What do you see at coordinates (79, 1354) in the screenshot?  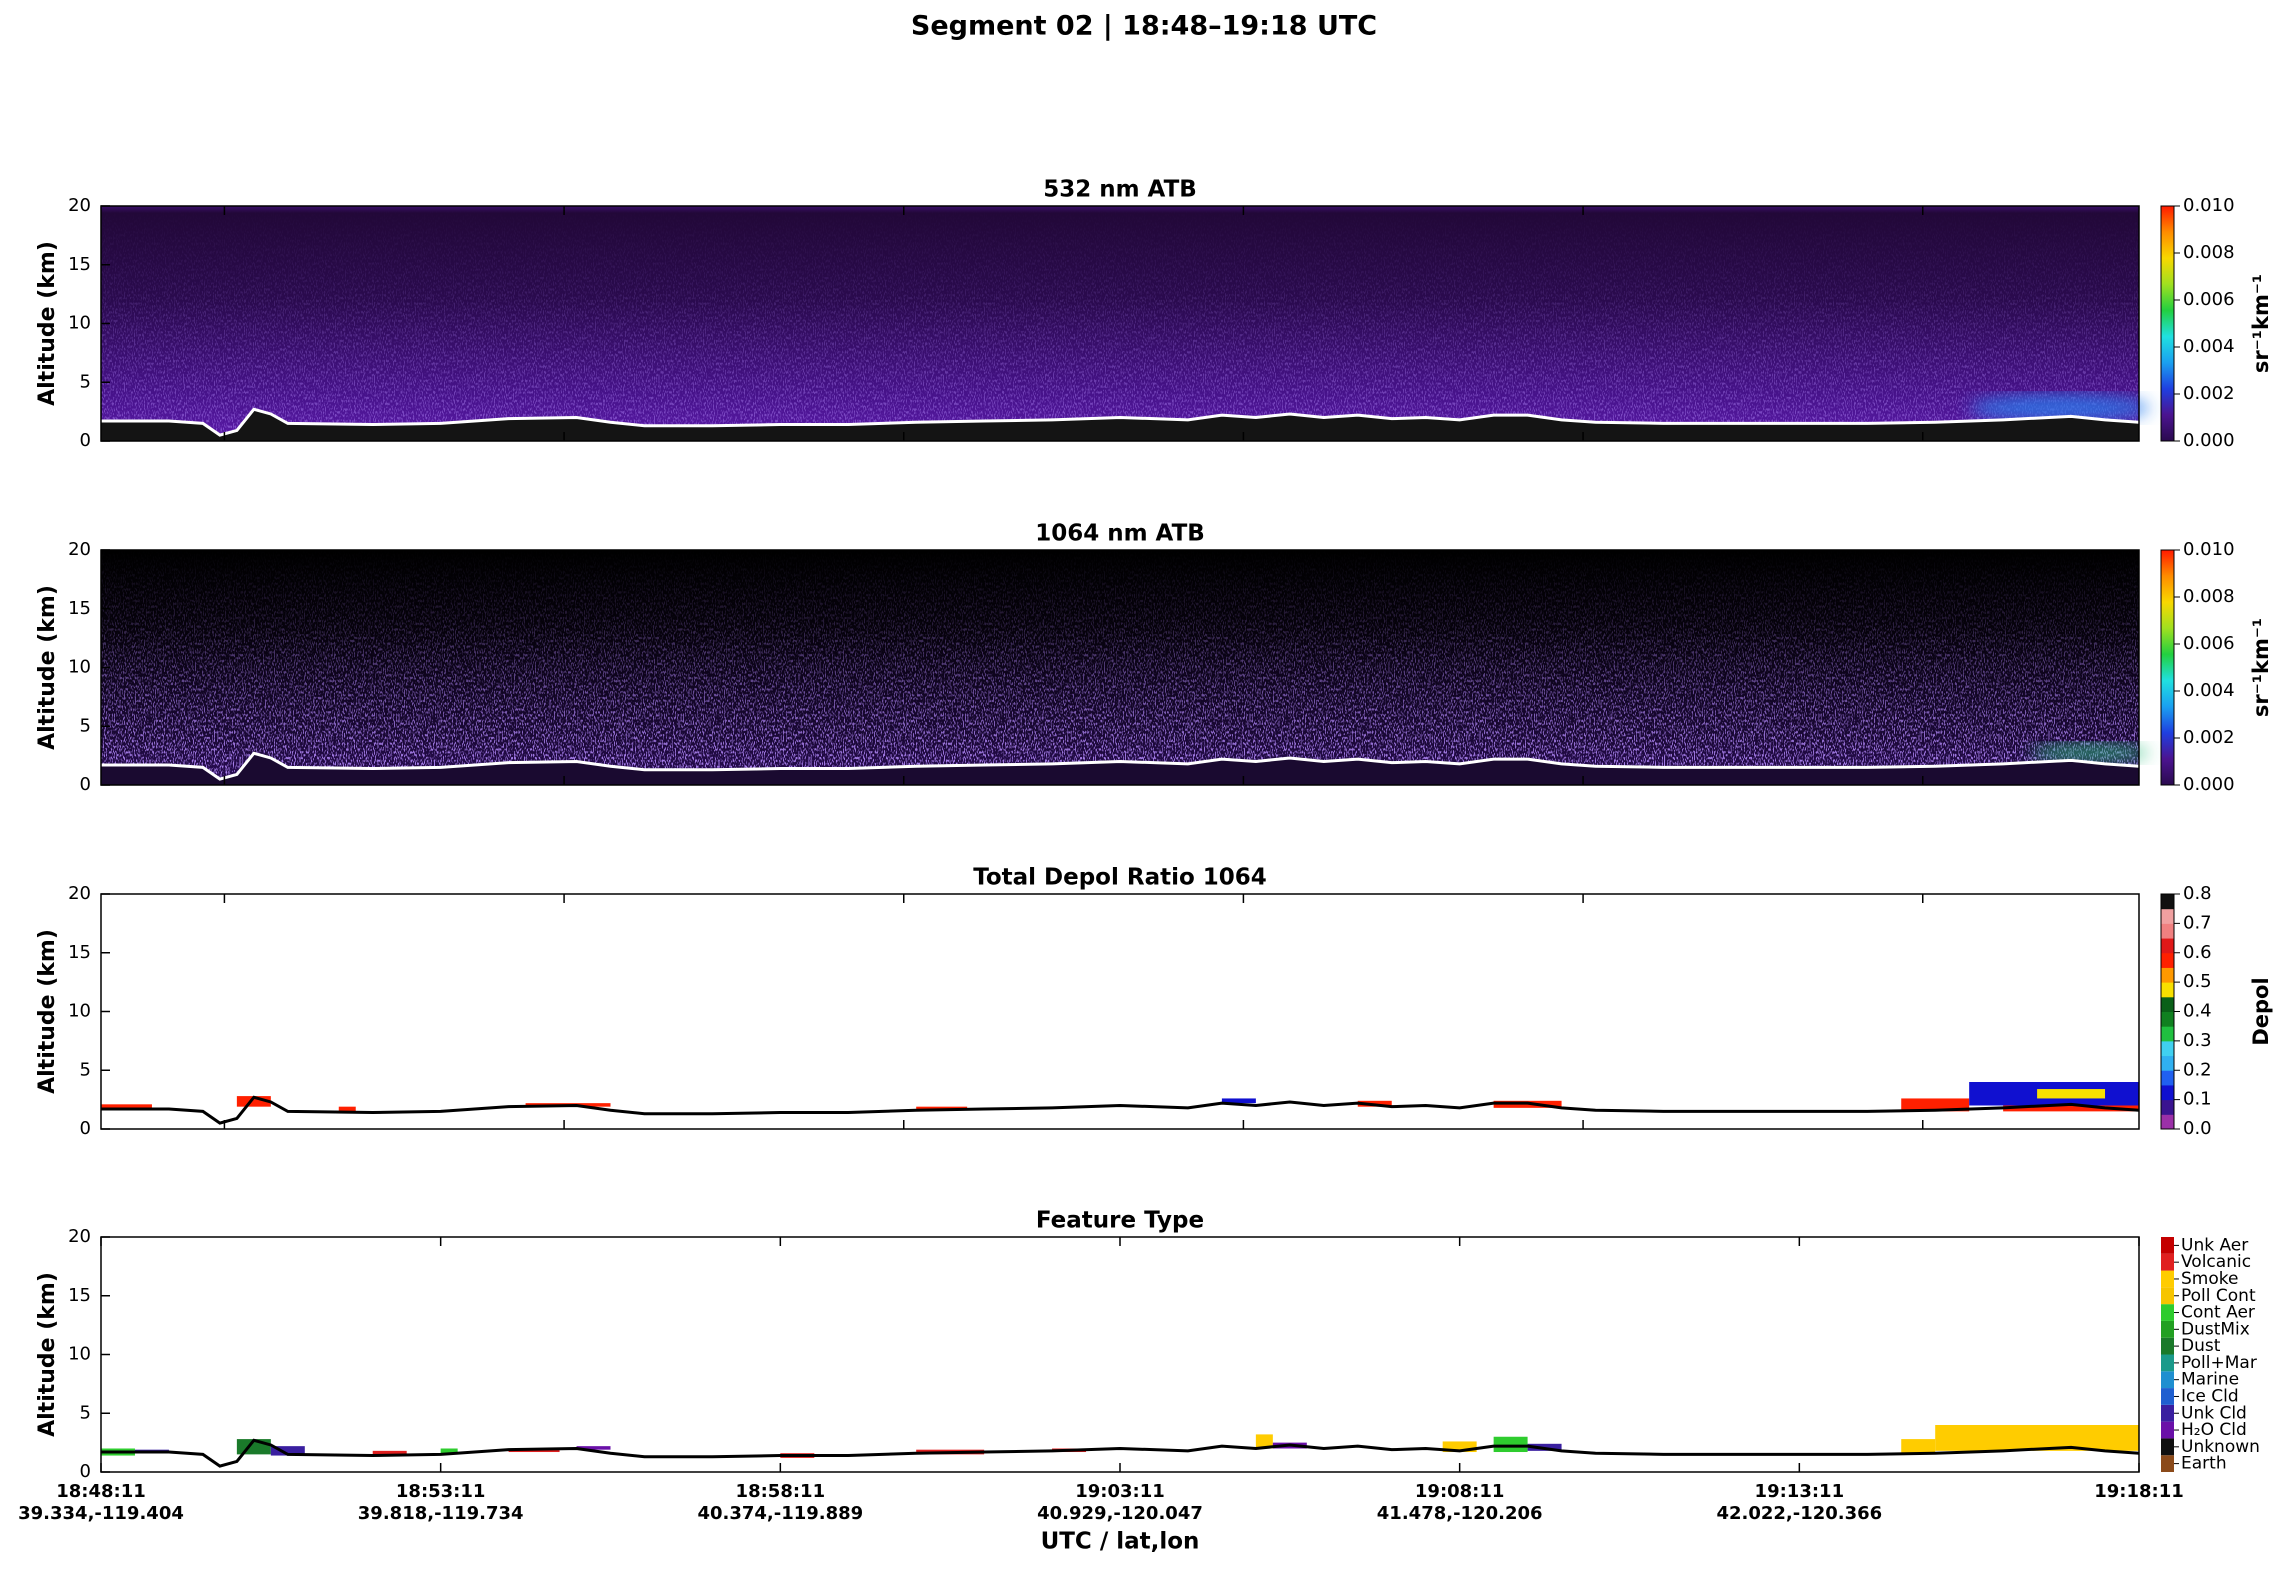 I see `y-tick-label: 10` at bounding box center [79, 1354].